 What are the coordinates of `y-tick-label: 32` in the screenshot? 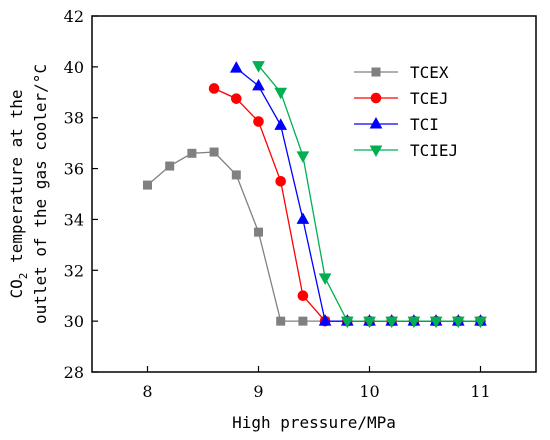 It's located at (74, 270).